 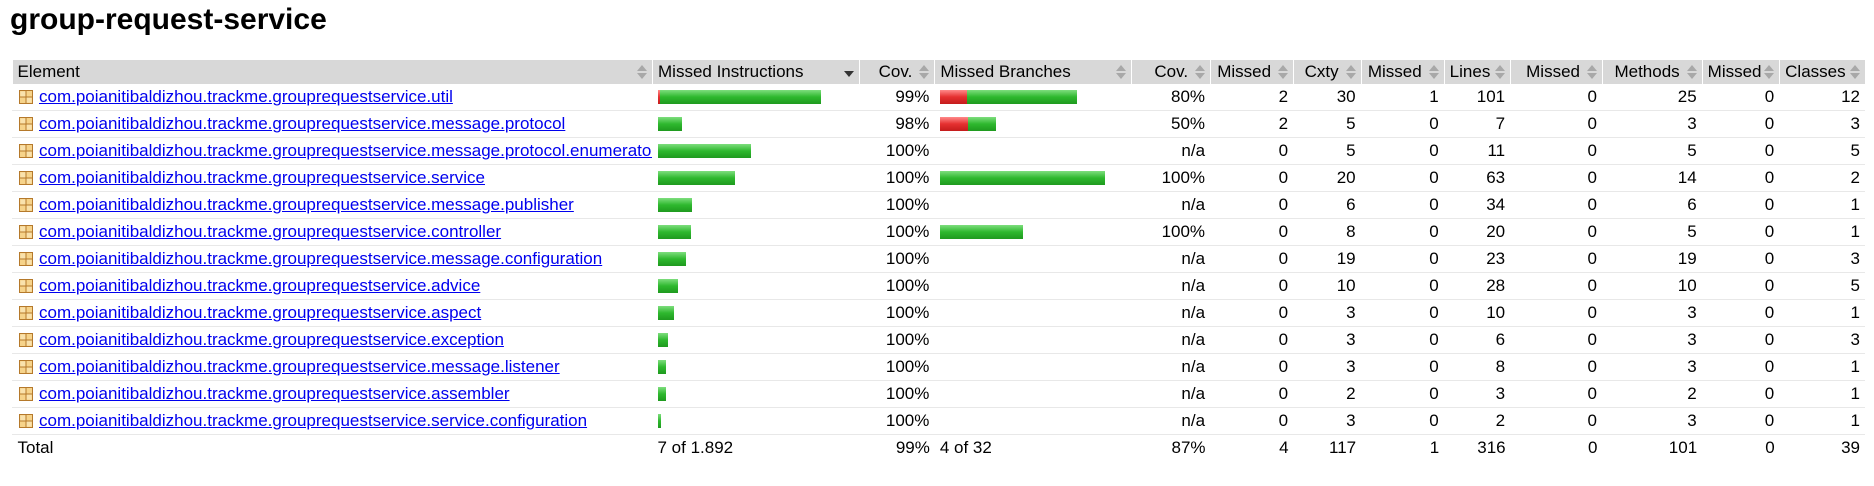 I want to click on lines-cell: 23, so click(x=1477, y=259).